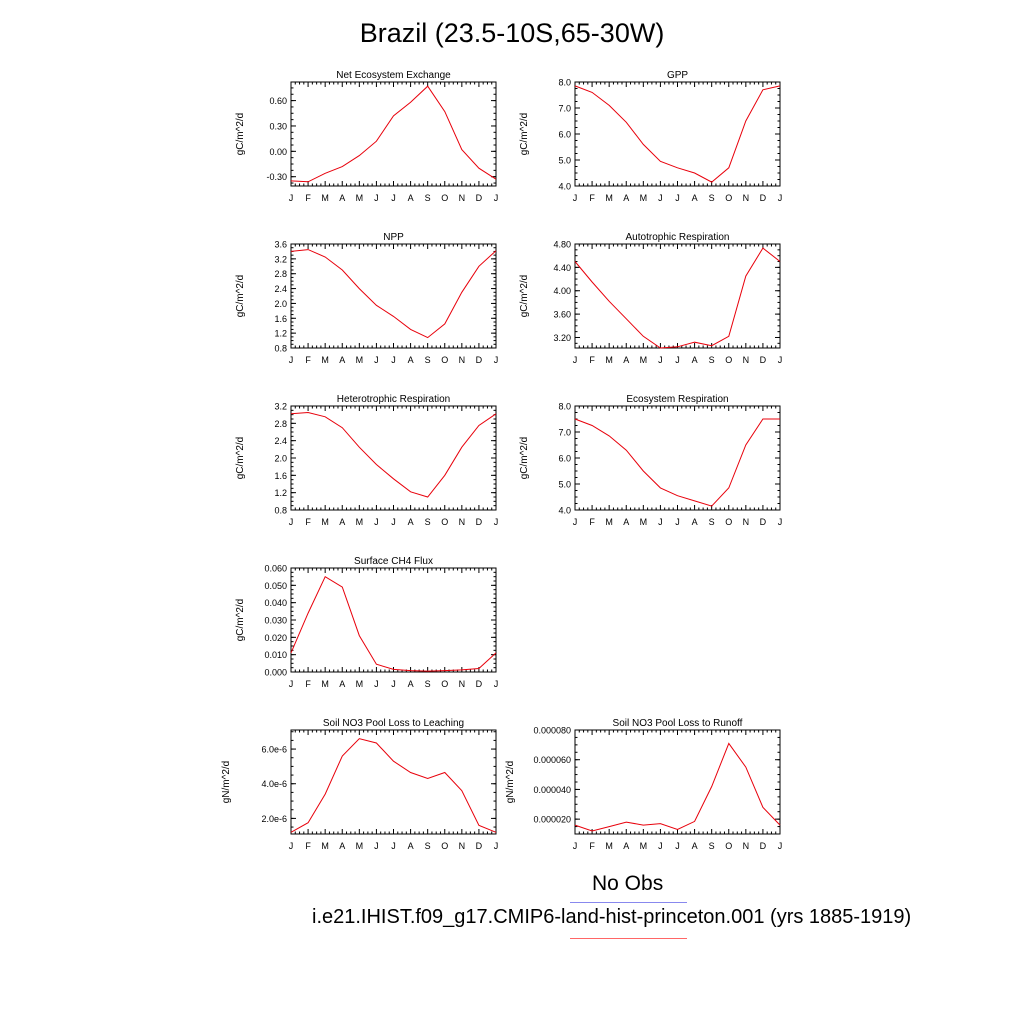 The width and height of the screenshot is (1024, 1024). I want to click on y-tick-label: 0.000060, so click(552, 760).